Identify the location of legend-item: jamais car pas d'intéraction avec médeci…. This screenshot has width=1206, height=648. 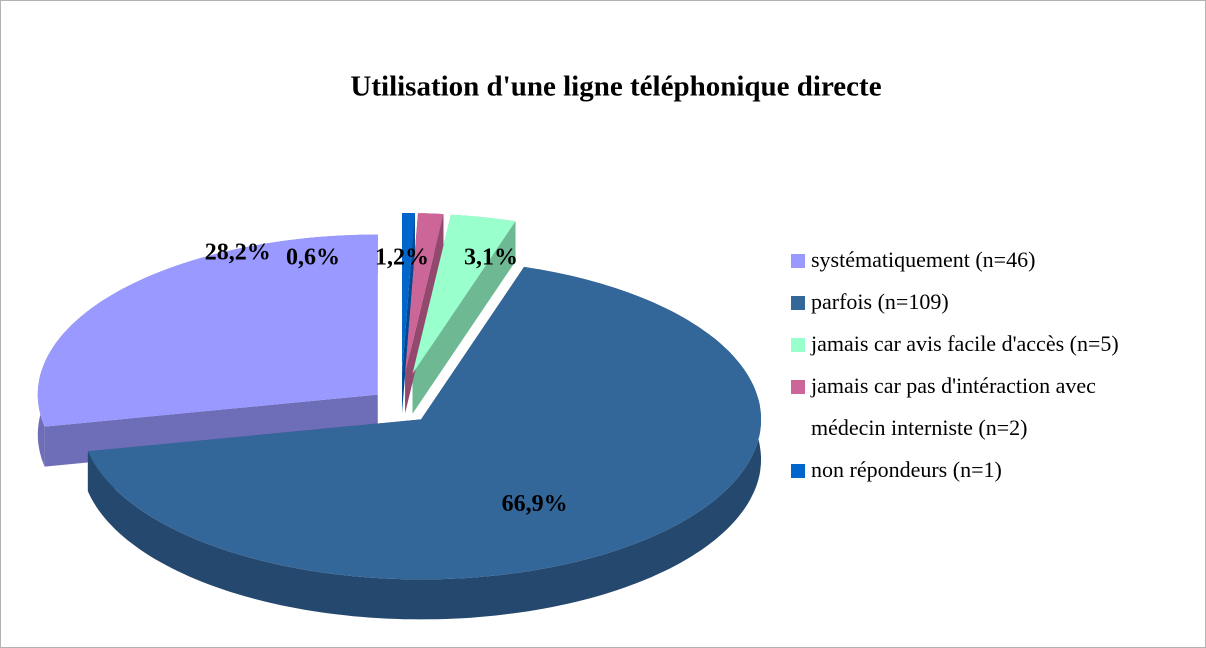
(971, 407).